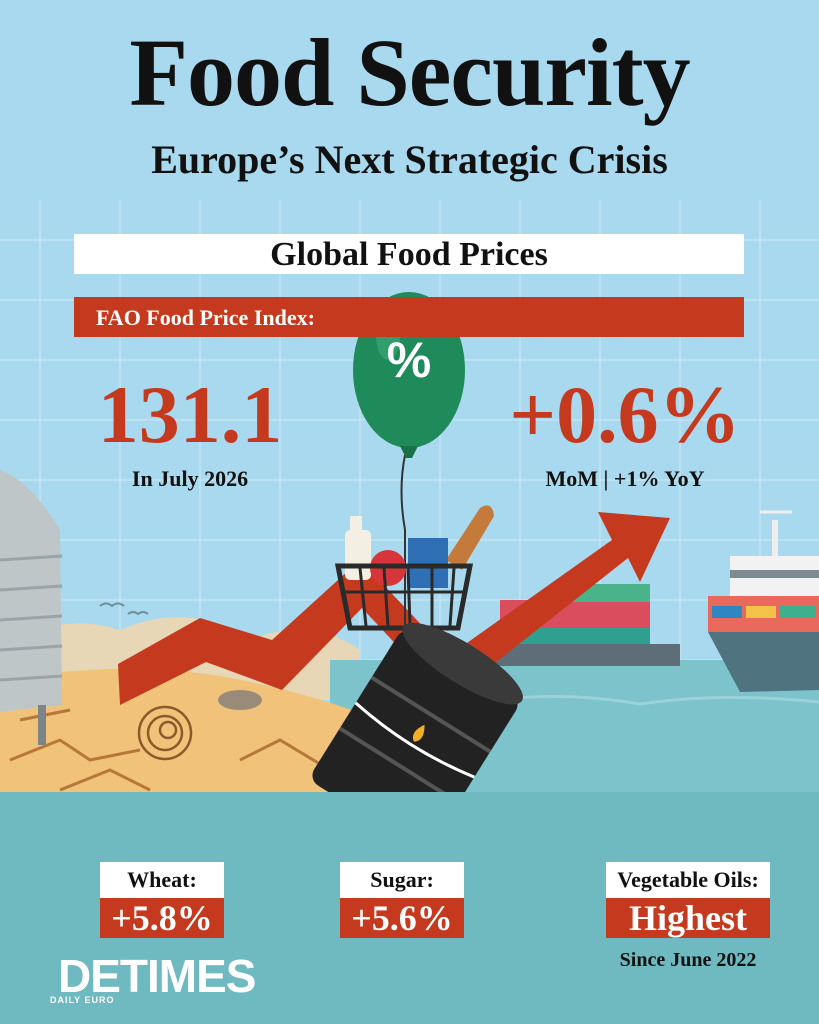  What do you see at coordinates (157, 976) in the screenshot?
I see `logo-wordmark: DETIMES` at bounding box center [157, 976].